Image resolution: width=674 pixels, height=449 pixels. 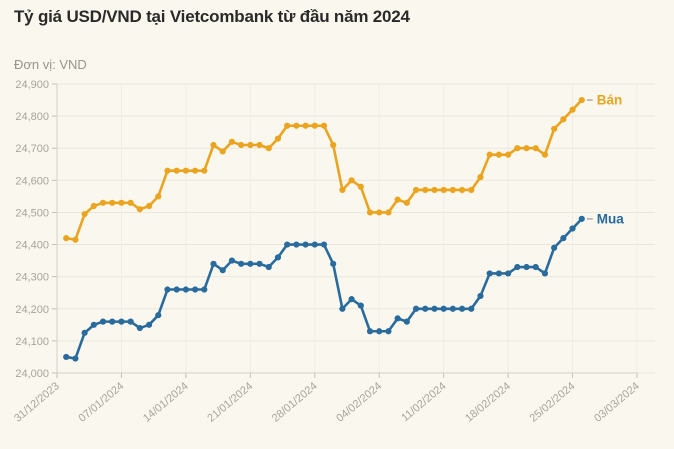 What do you see at coordinates (230, 402) in the screenshot?
I see `x-tick-label: 21/01/2024` at bounding box center [230, 402].